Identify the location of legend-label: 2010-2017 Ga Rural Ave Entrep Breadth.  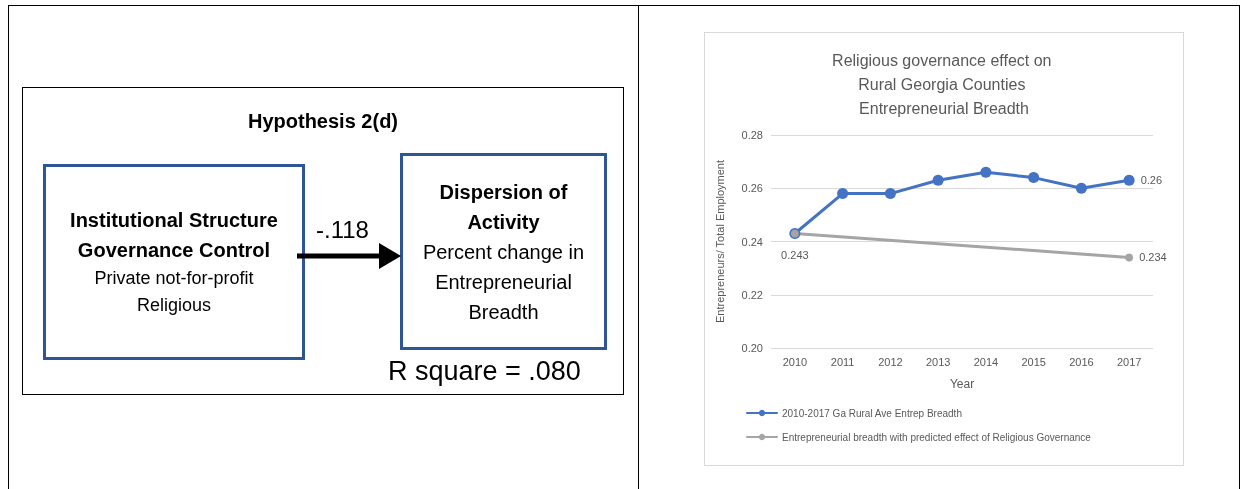
(872, 413).